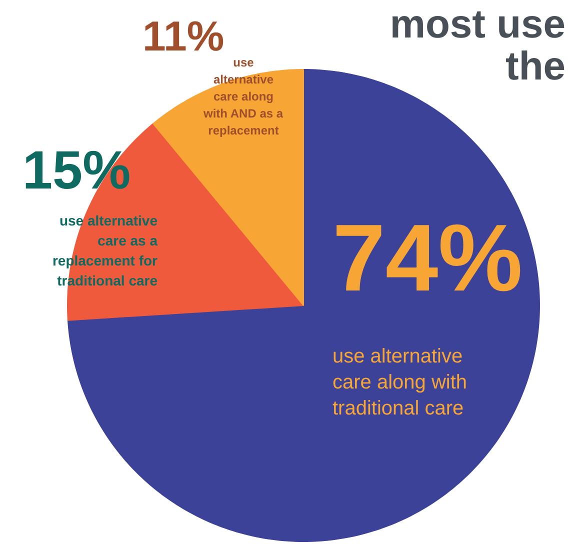  Describe the element at coordinates (183, 36) in the screenshot. I see `data-label: 11%` at that location.